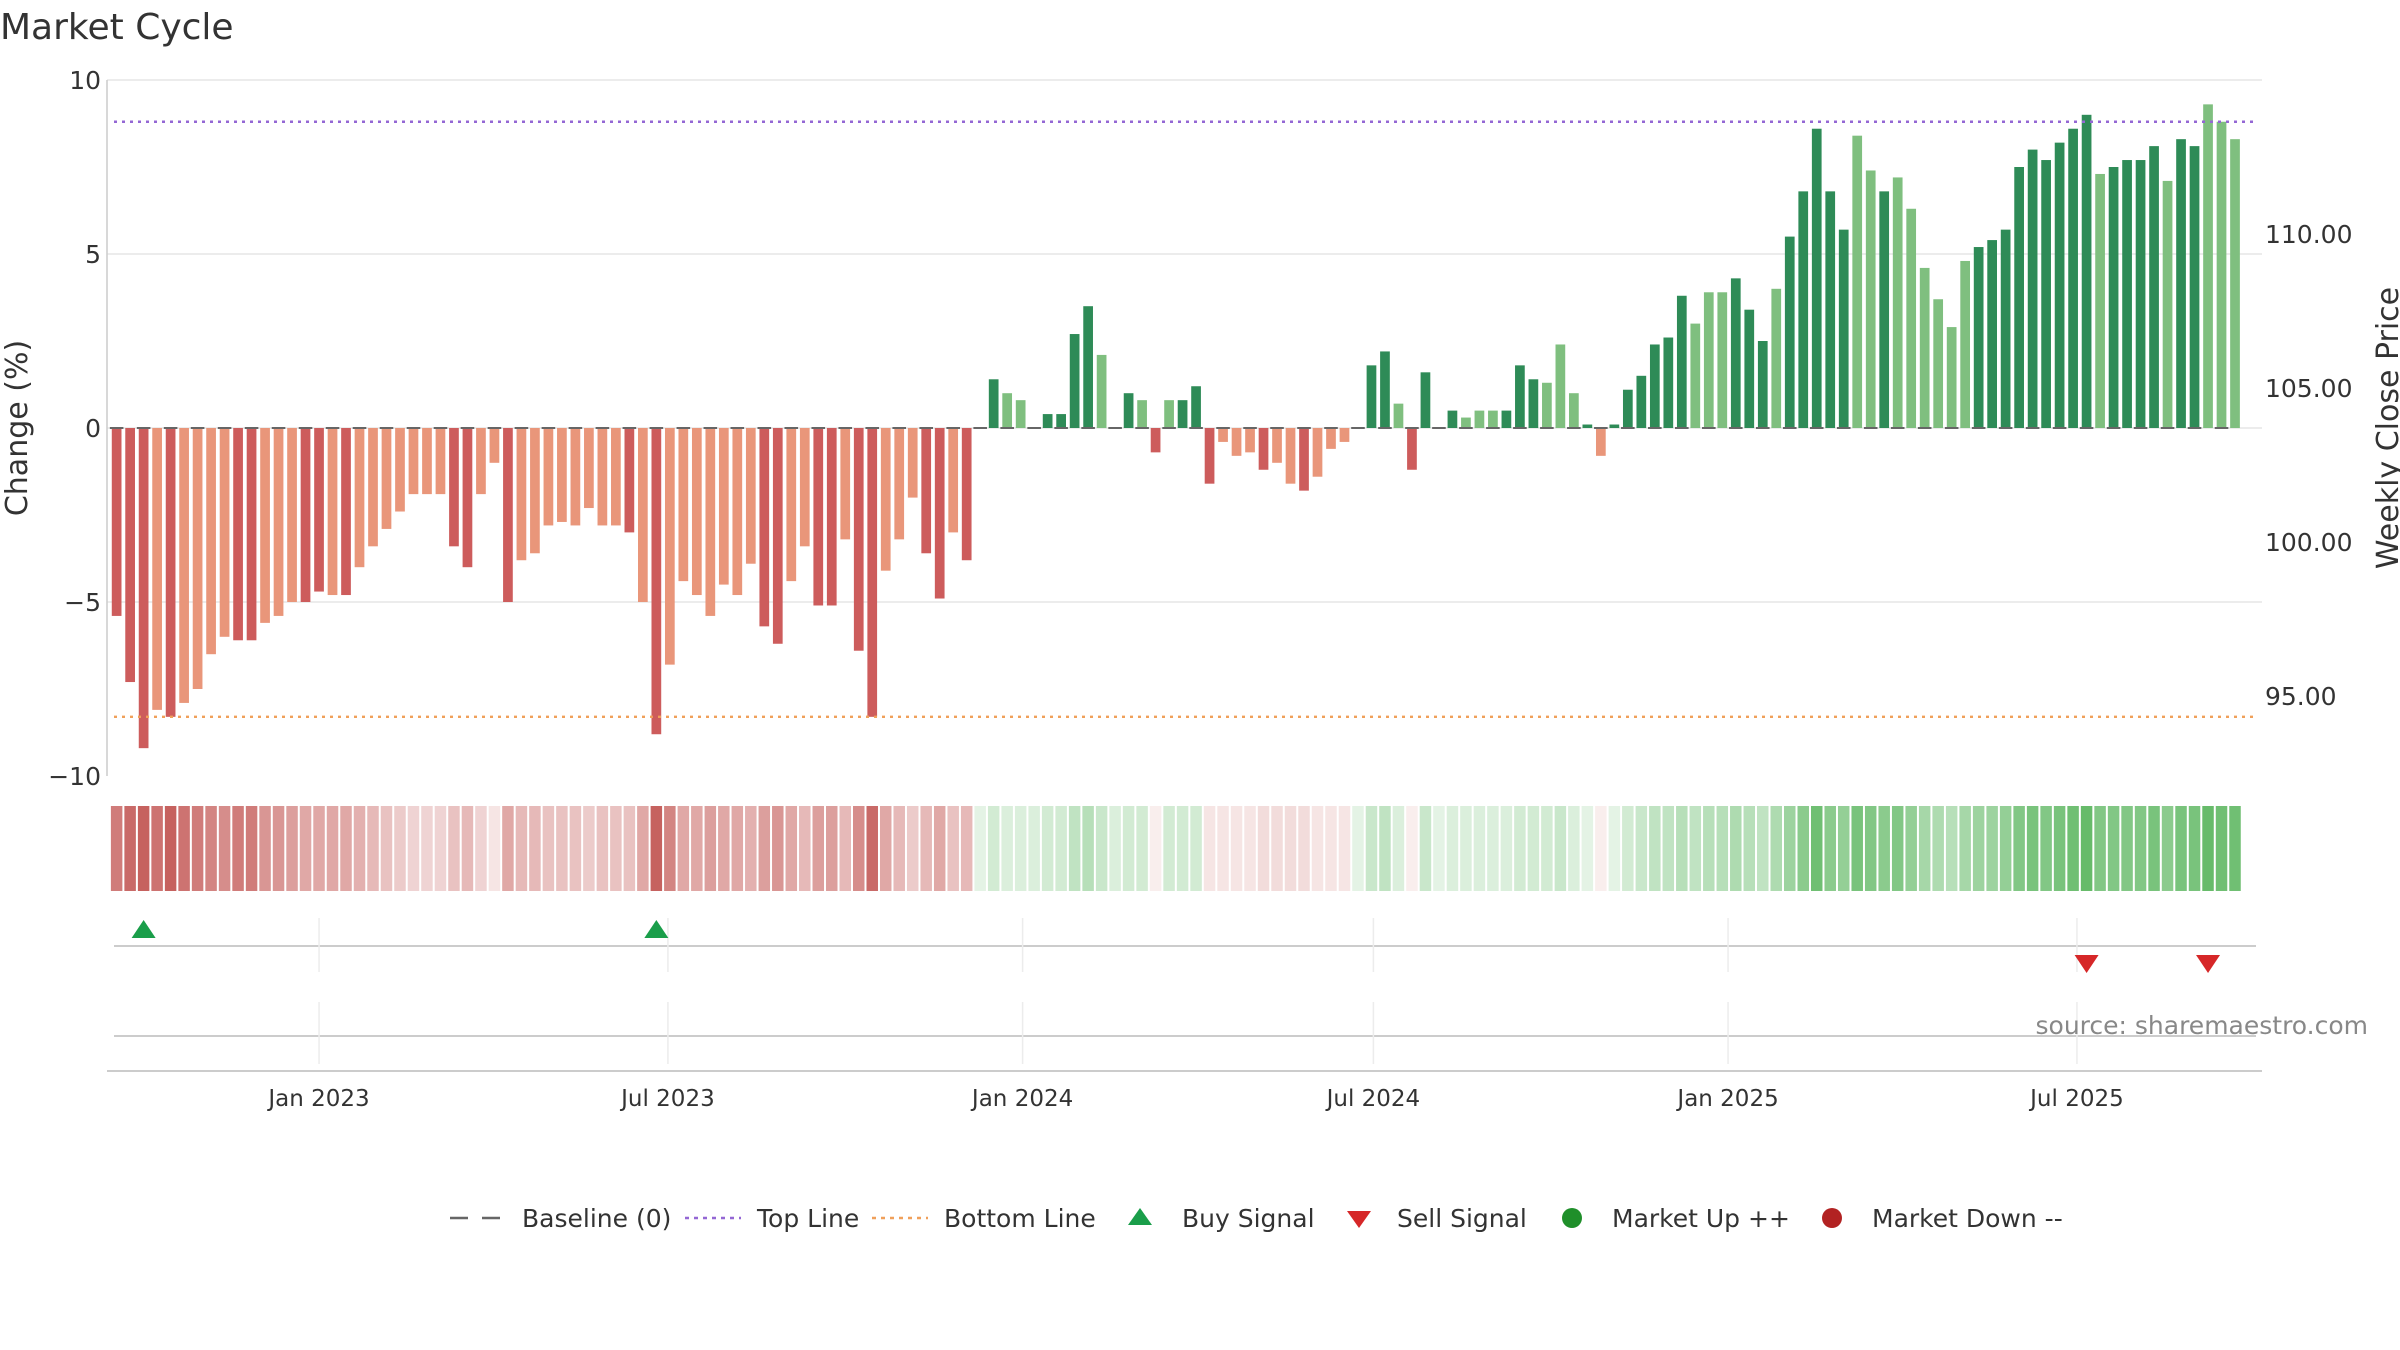 This screenshot has width=2400, height=1350. Describe the element at coordinates (1726, 1099) in the screenshot. I see `x-tick-4: Jan 2025` at that location.